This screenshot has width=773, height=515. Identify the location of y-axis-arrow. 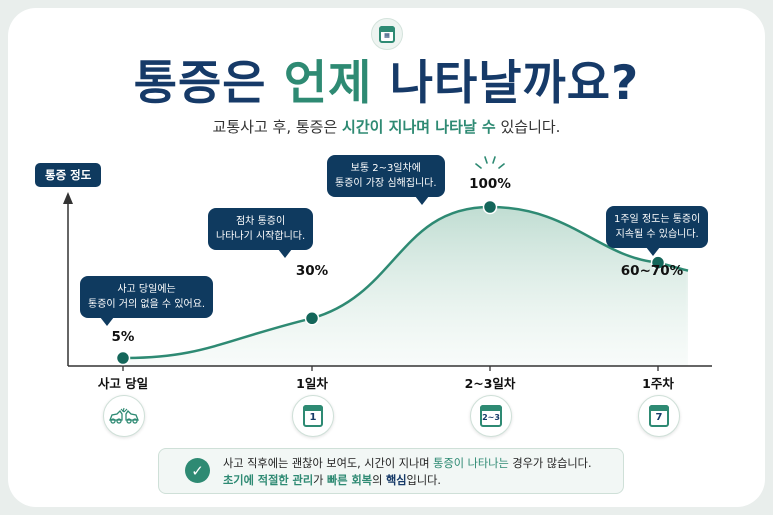
(68, 198).